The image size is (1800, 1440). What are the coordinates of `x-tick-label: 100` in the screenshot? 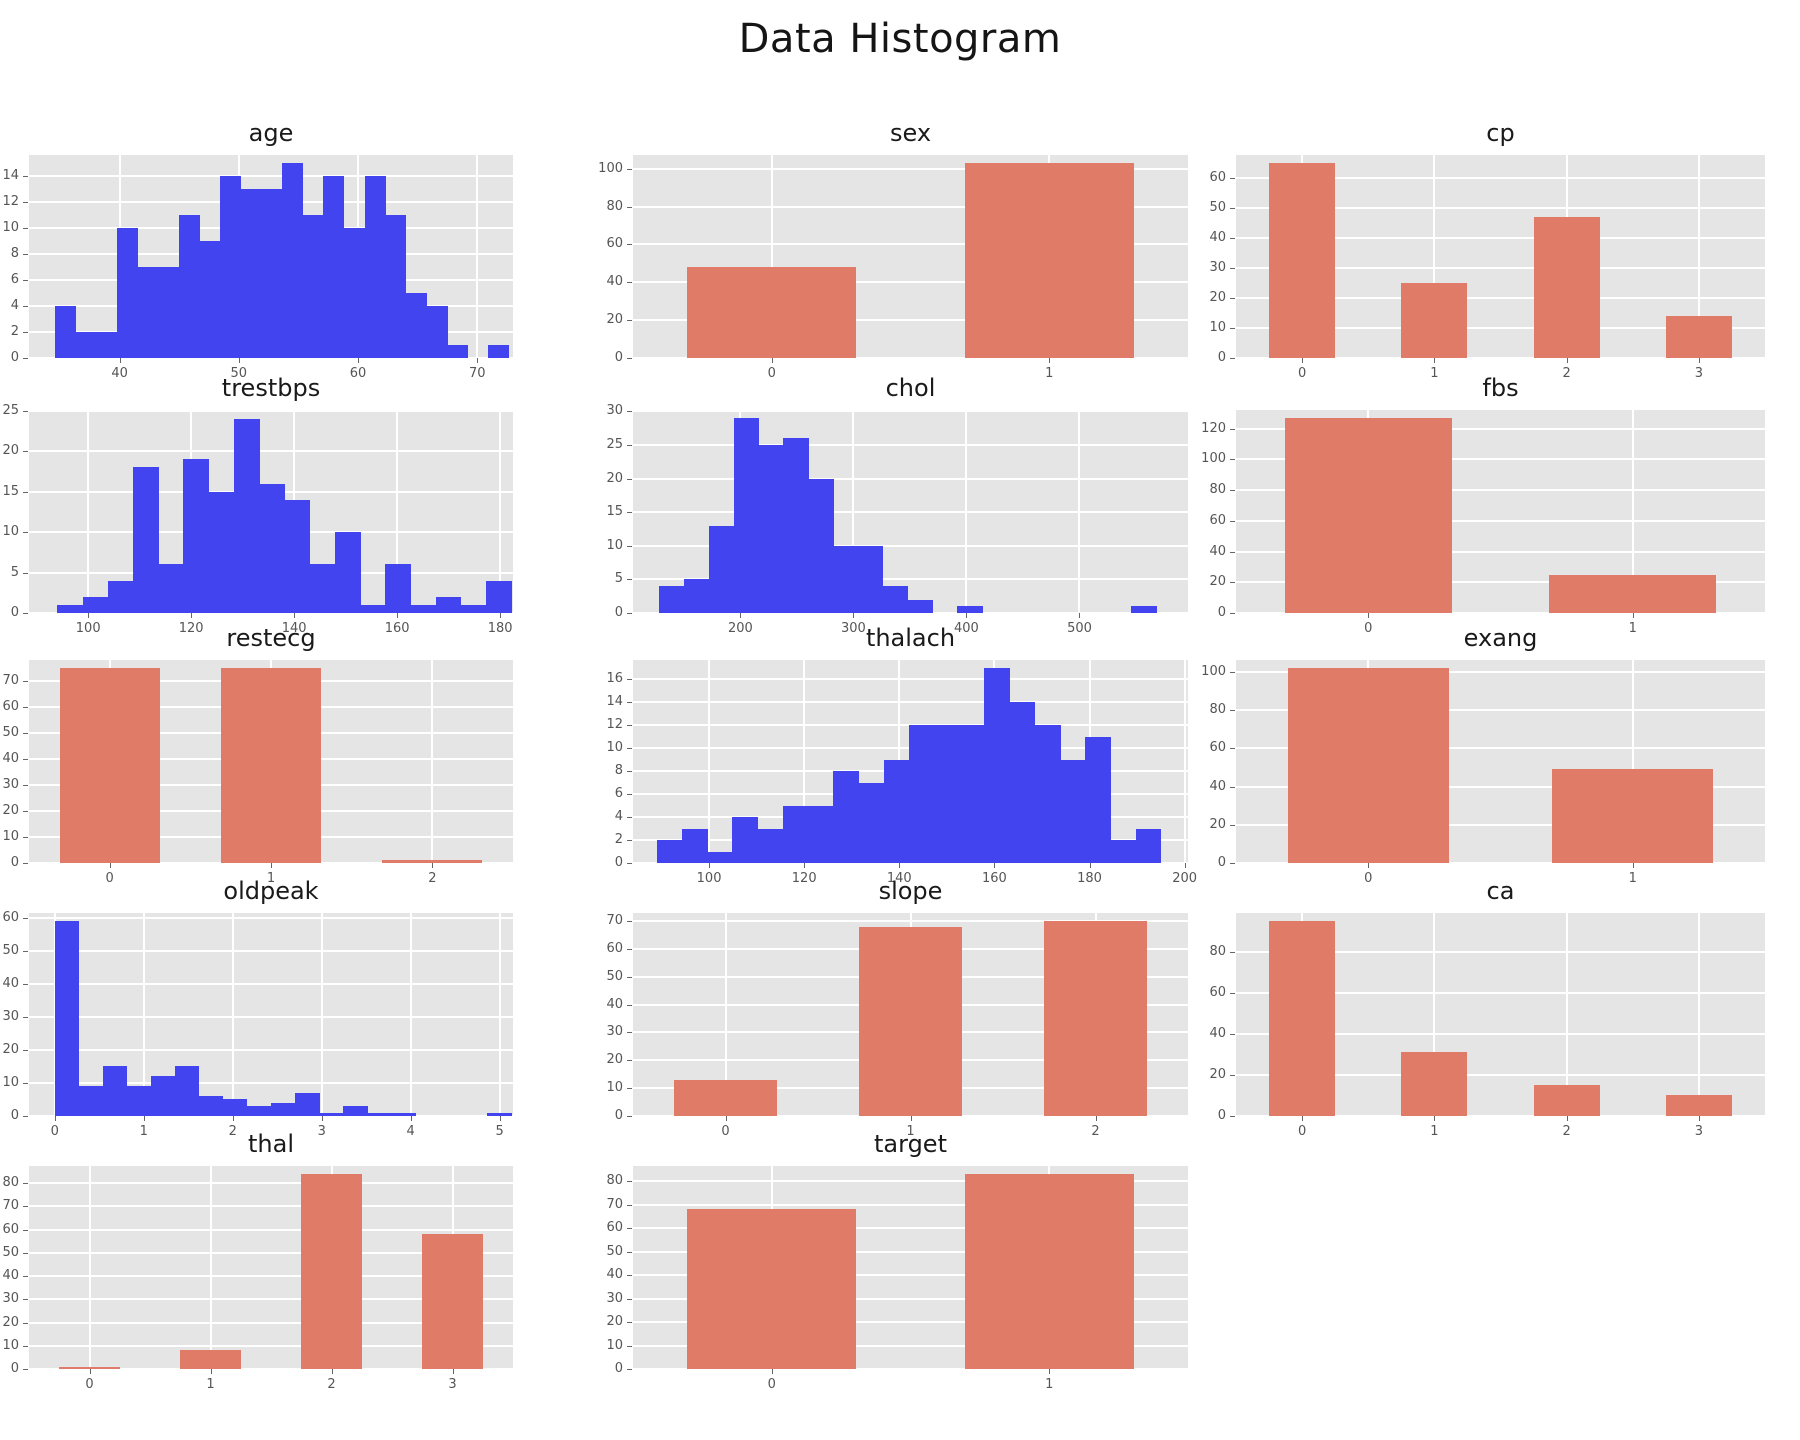 It's located at (709, 878).